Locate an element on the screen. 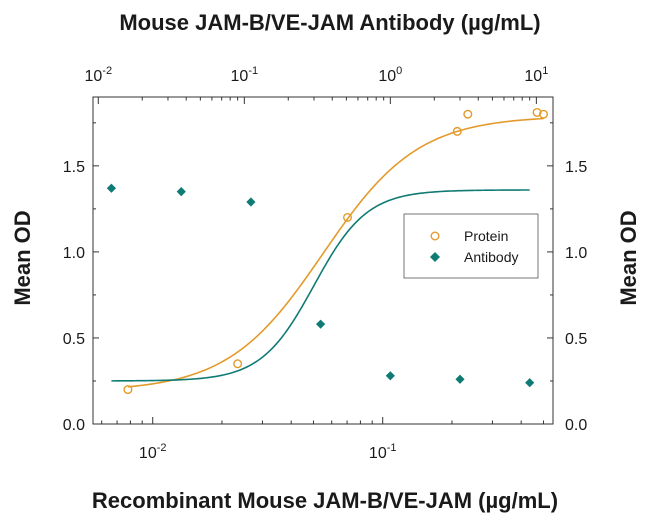 This screenshot has height=522, width=650. legend-box is located at coordinates (471, 246).